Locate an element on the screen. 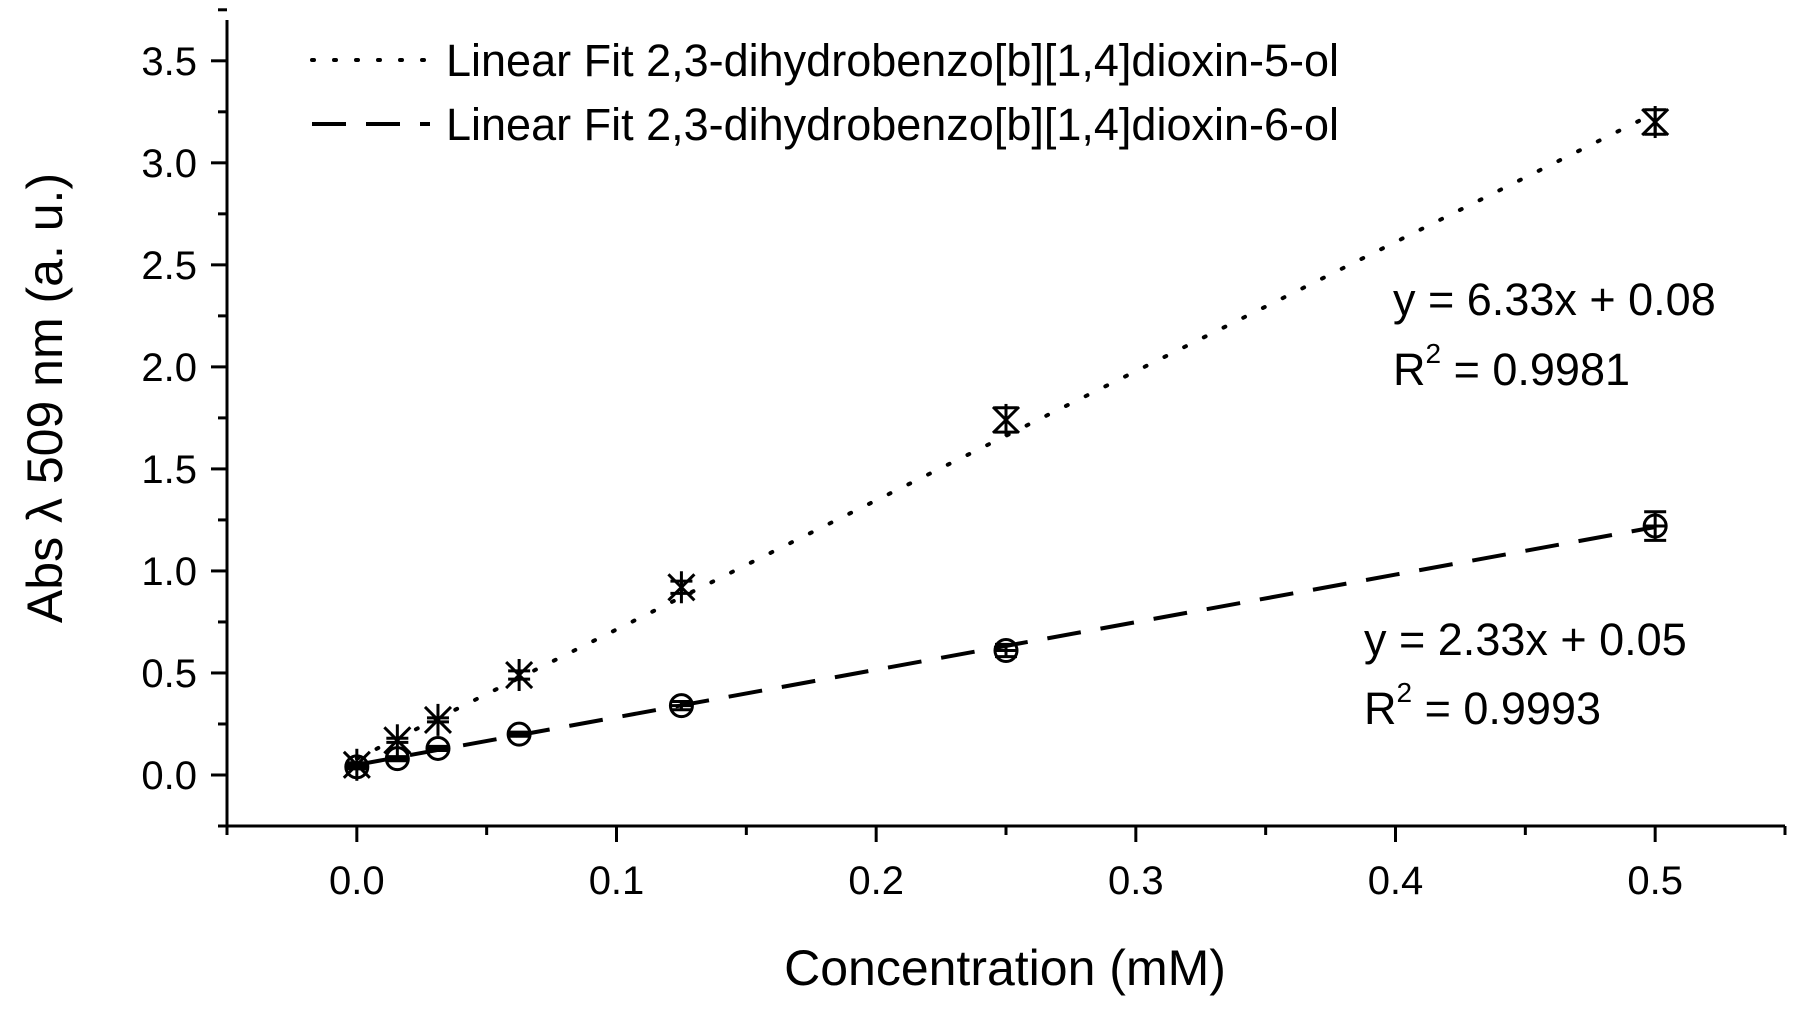 This screenshot has height=1010, width=1805. y-tick-label: 2.0 is located at coordinates (169, 368).